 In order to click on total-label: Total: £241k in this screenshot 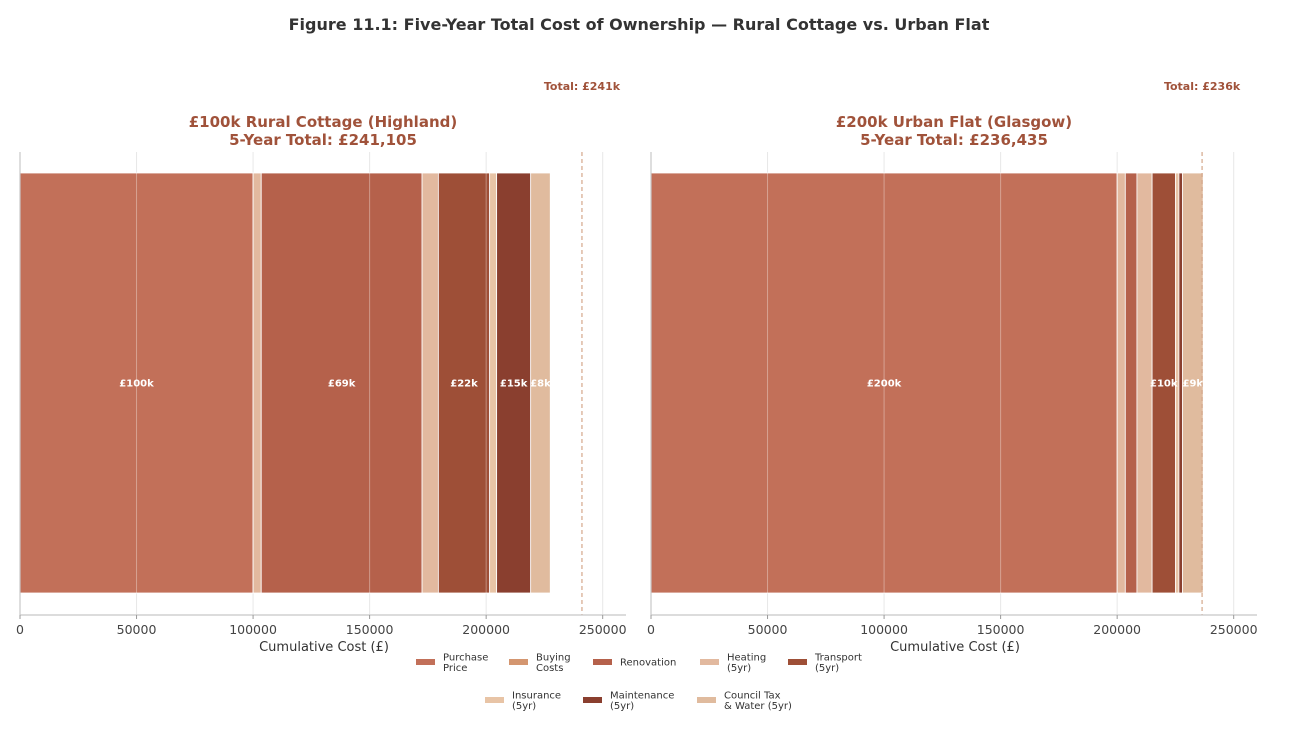, I will do `click(582, 86)`.